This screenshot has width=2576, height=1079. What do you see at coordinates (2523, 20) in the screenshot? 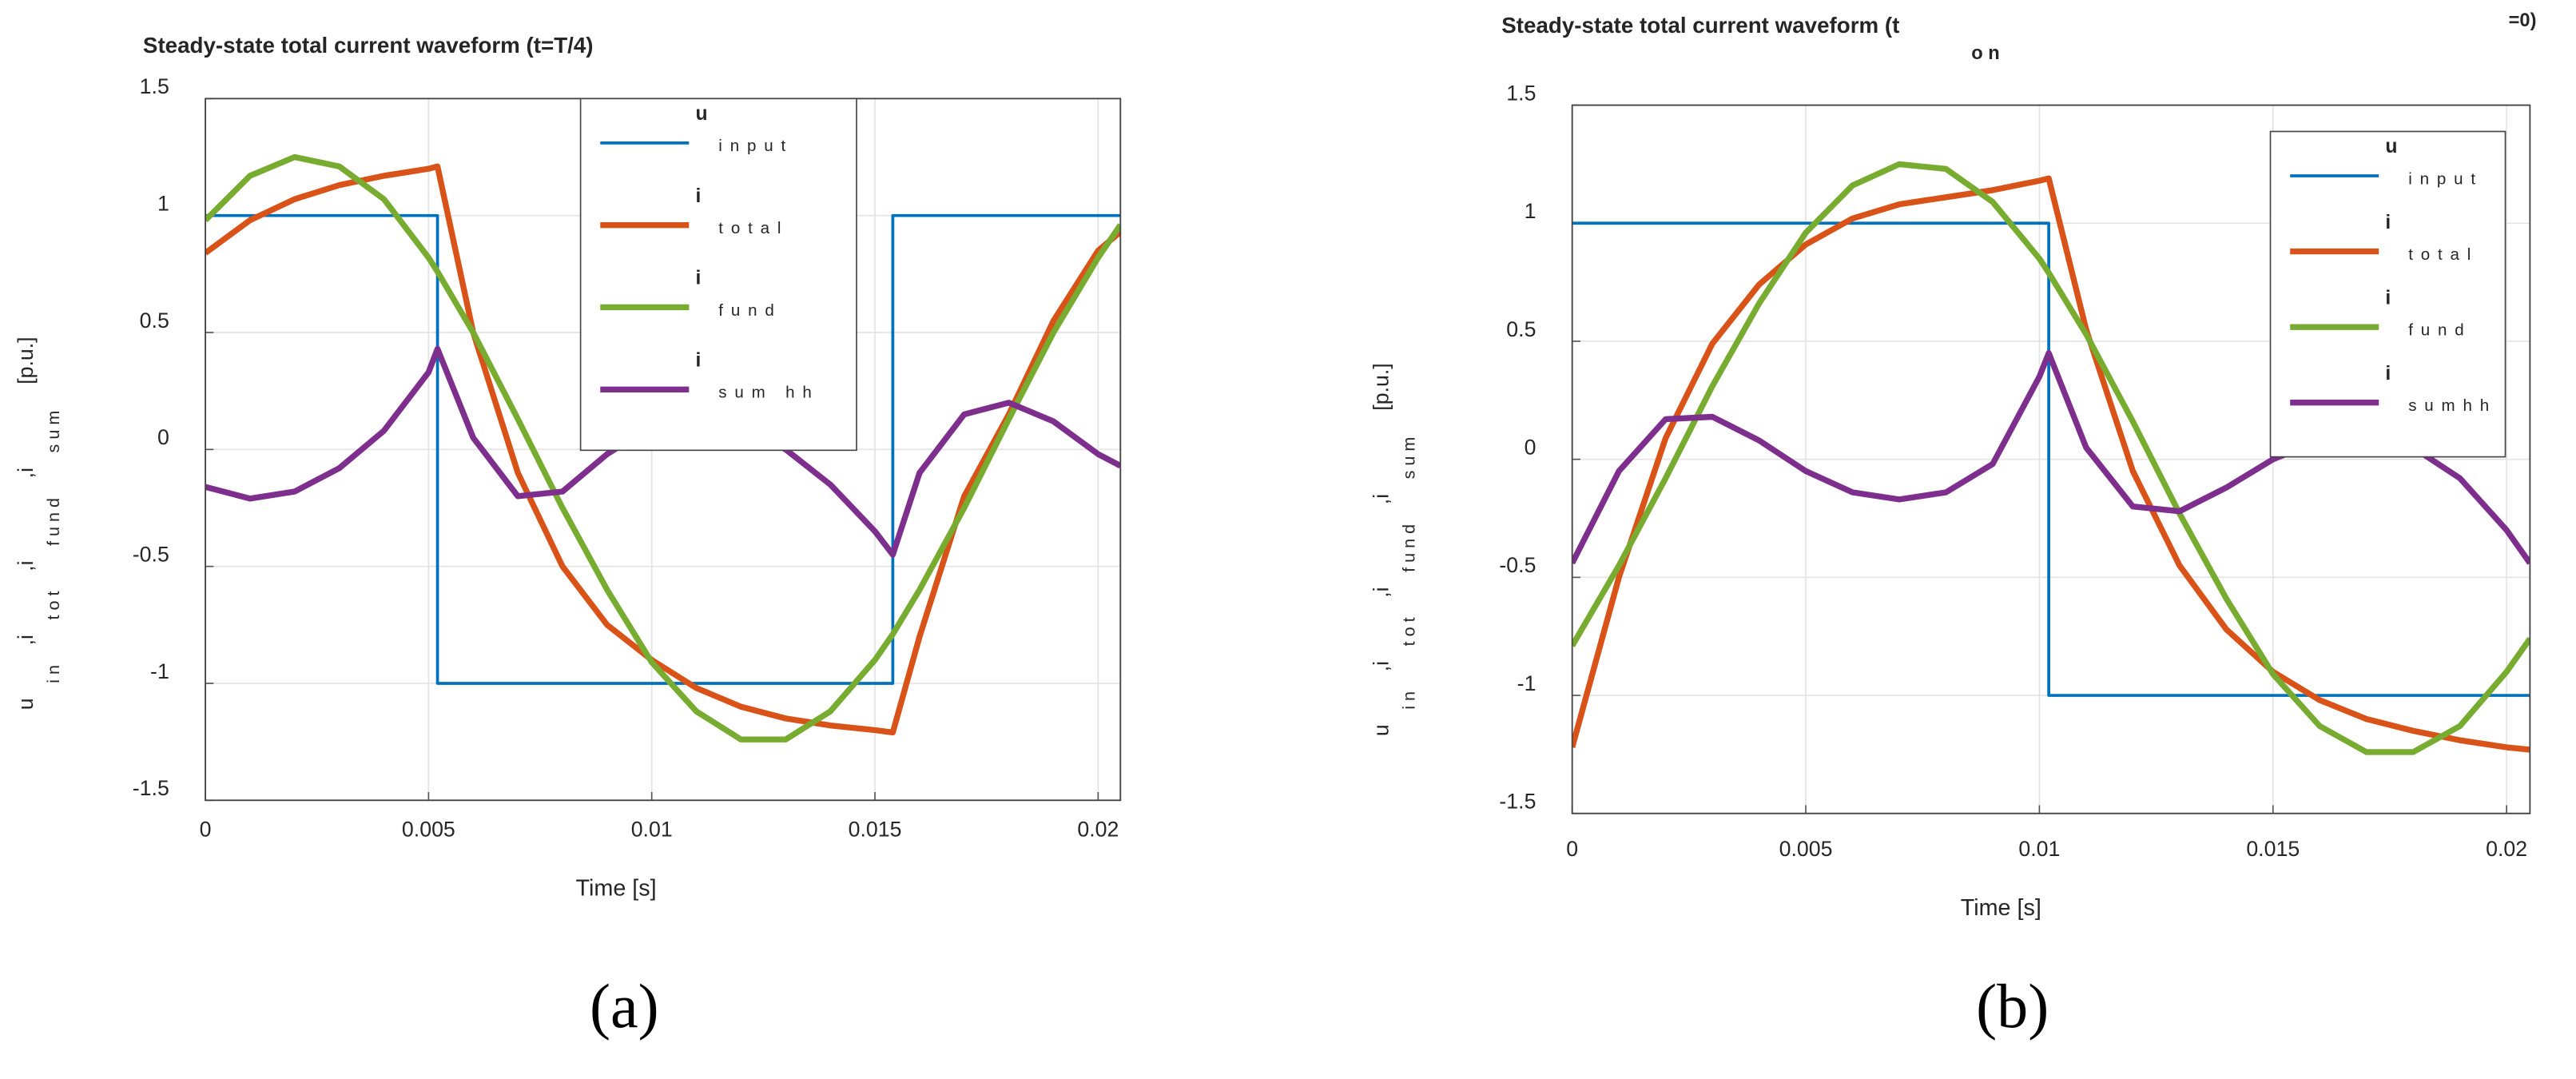
I see `chart-title: =0)` at bounding box center [2523, 20].